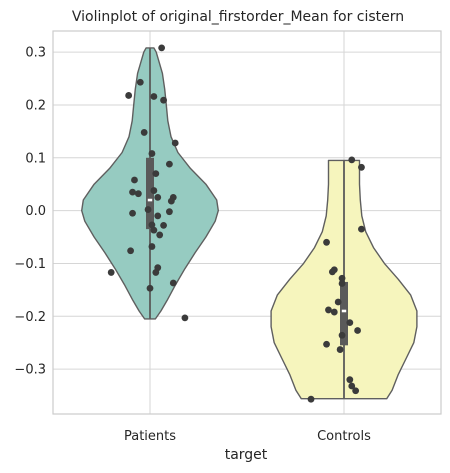 The height and width of the screenshot is (473, 450). What do you see at coordinates (30, 264) in the screenshot?
I see `y-tick-label: −0.1` at bounding box center [30, 264].